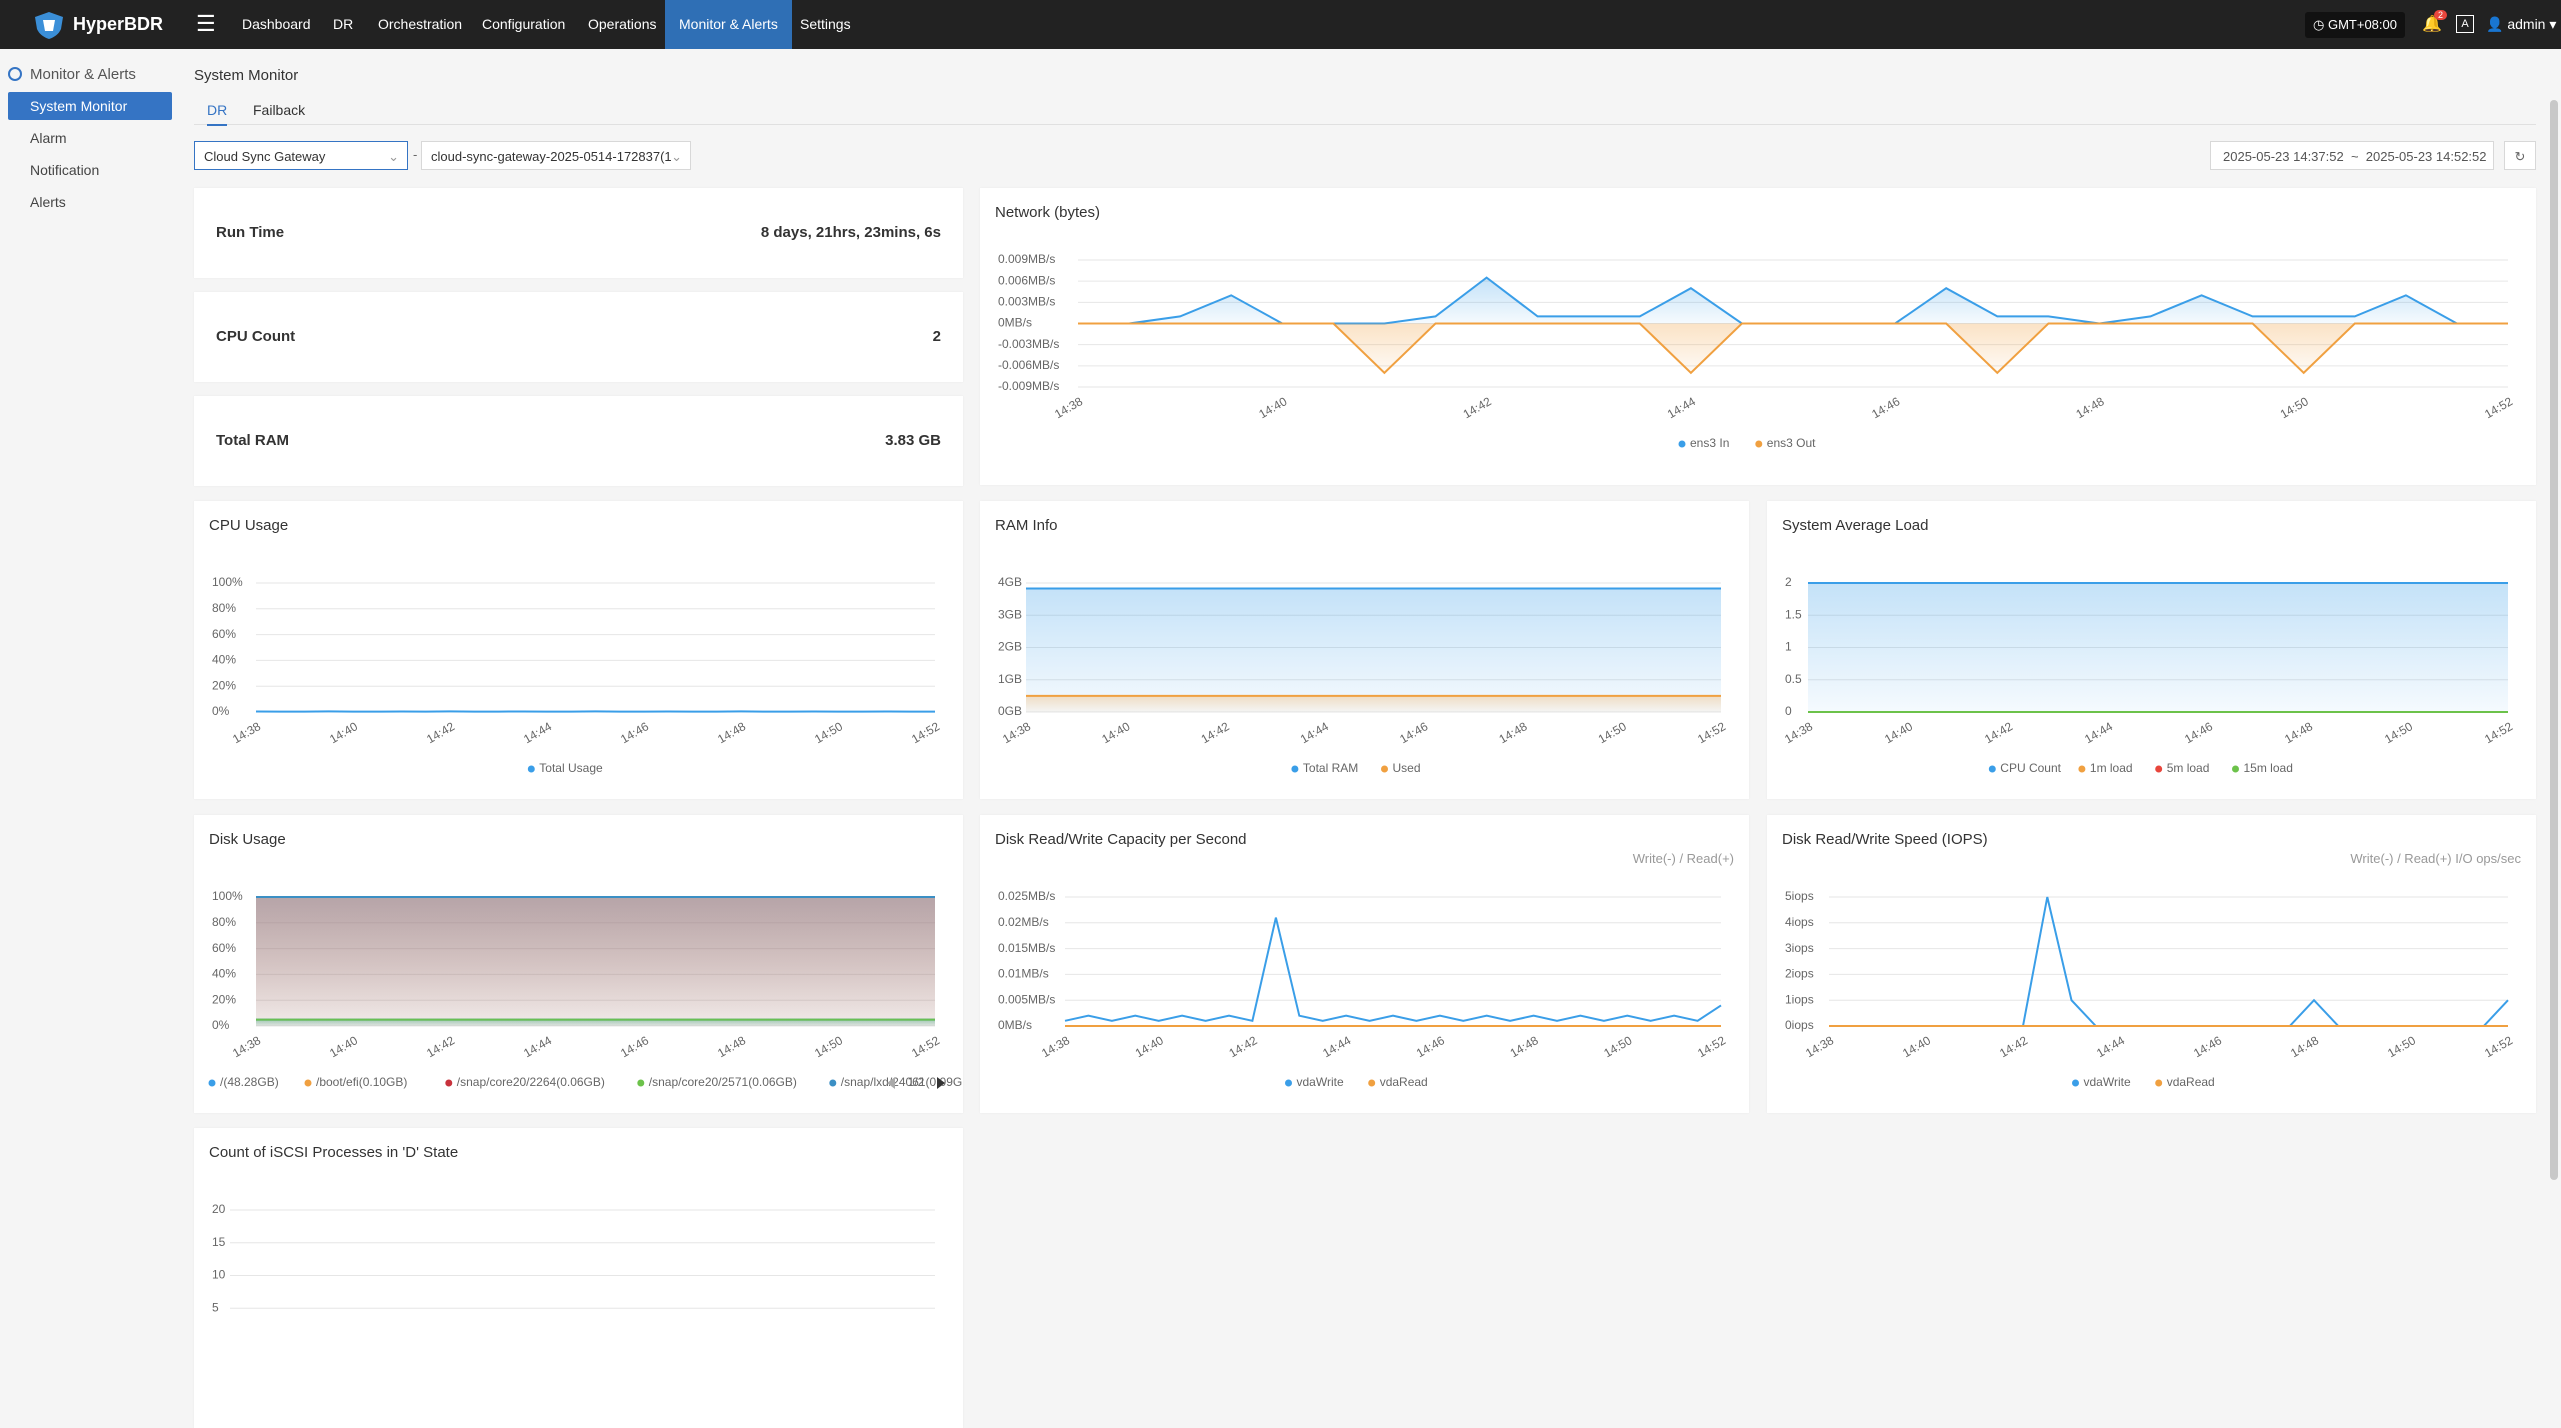 Image resolution: width=2561 pixels, height=1428 pixels. I want to click on sidebar-item: Notification, so click(90, 170).